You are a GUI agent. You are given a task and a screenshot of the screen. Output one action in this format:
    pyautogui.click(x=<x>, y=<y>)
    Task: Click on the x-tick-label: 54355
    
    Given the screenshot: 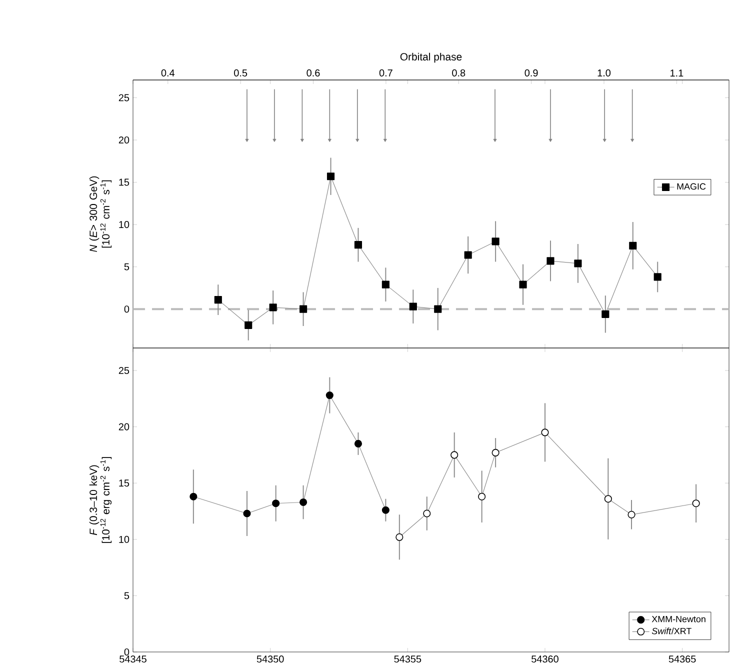 What is the action you would take?
    pyautogui.click(x=408, y=659)
    